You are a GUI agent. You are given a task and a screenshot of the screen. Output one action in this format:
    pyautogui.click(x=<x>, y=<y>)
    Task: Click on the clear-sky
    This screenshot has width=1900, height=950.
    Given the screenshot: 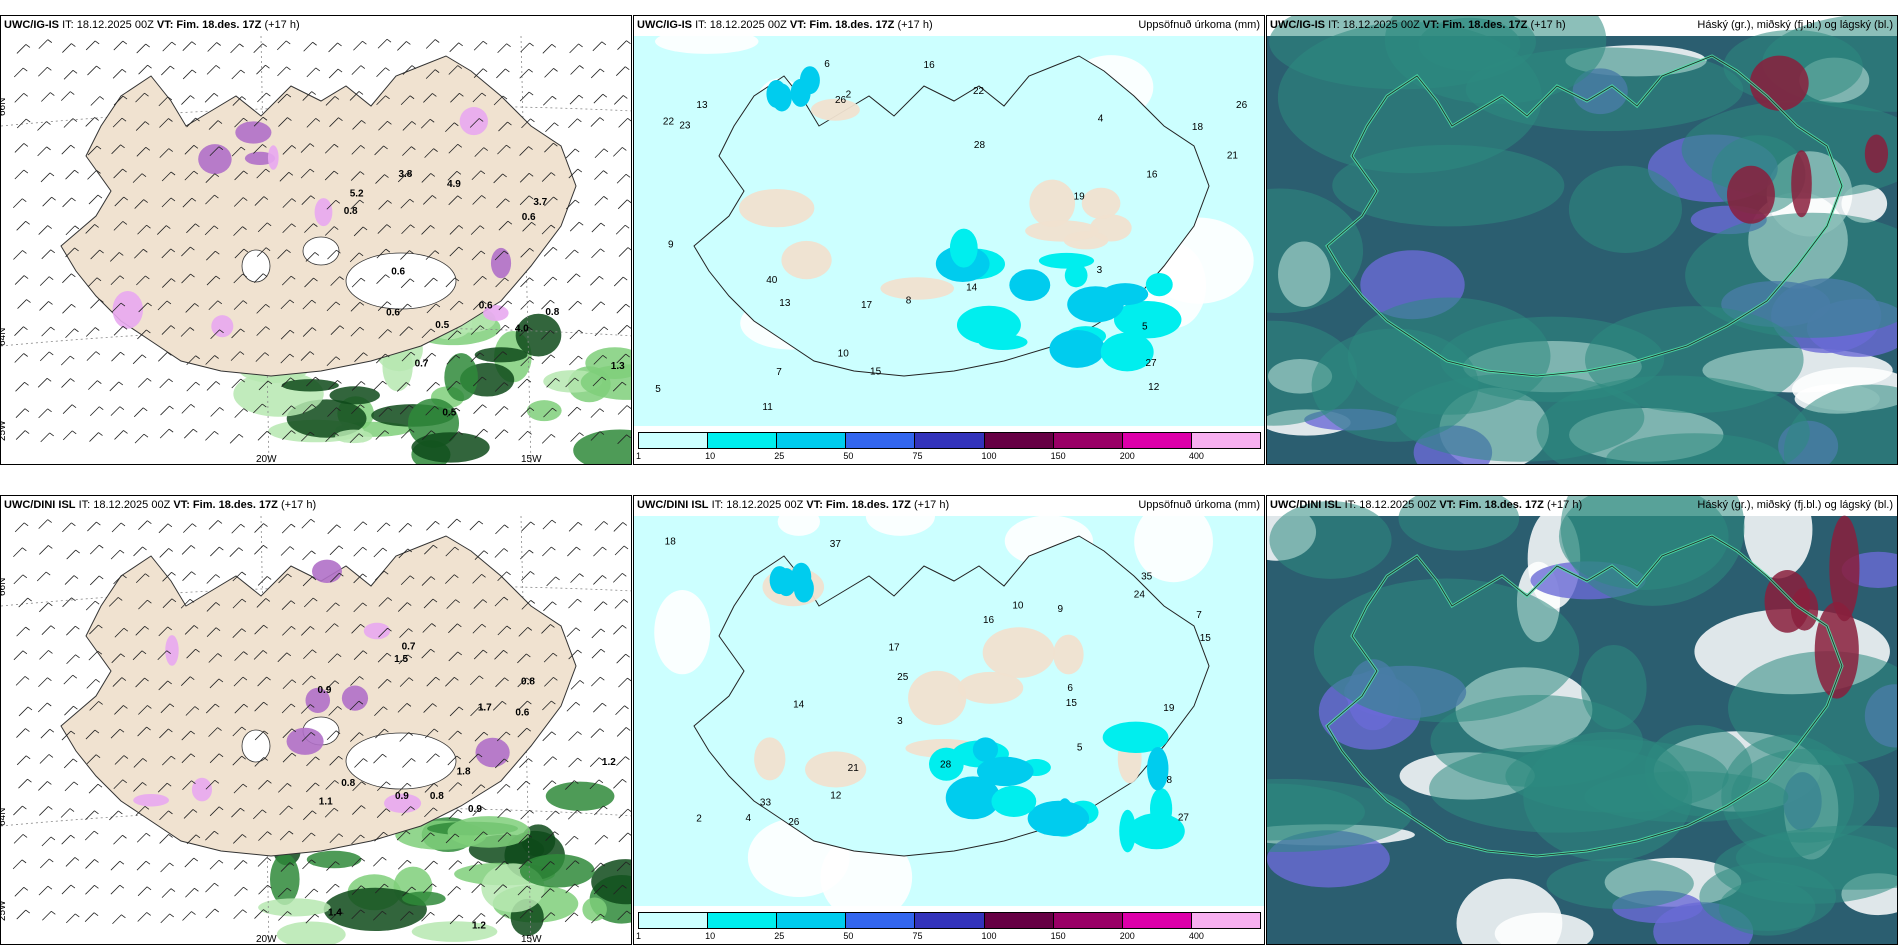 What is the action you would take?
    pyautogui.click(x=1509, y=911)
    